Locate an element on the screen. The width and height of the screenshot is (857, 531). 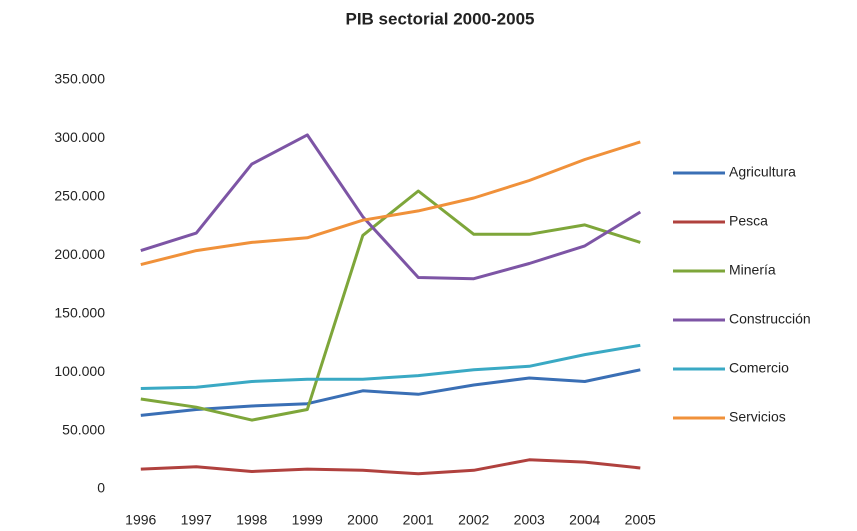
y-tick-label: 350.000 is located at coordinates (79, 79).